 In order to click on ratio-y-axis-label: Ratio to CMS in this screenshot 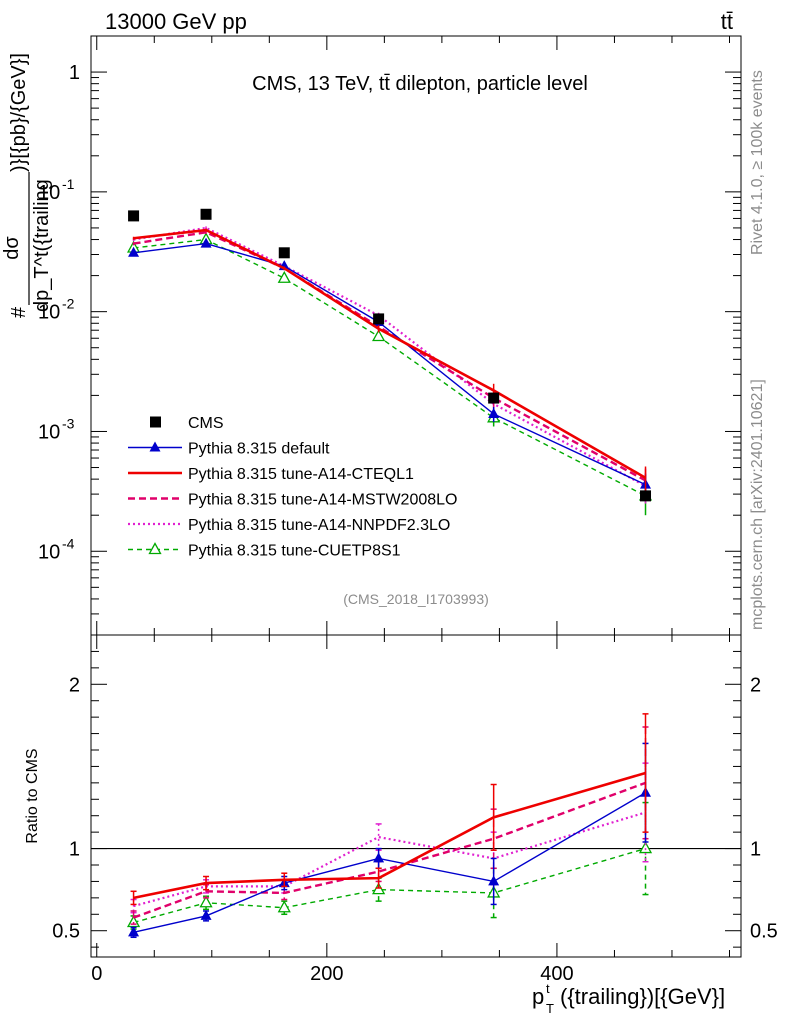, I will do `click(32, 795)`.